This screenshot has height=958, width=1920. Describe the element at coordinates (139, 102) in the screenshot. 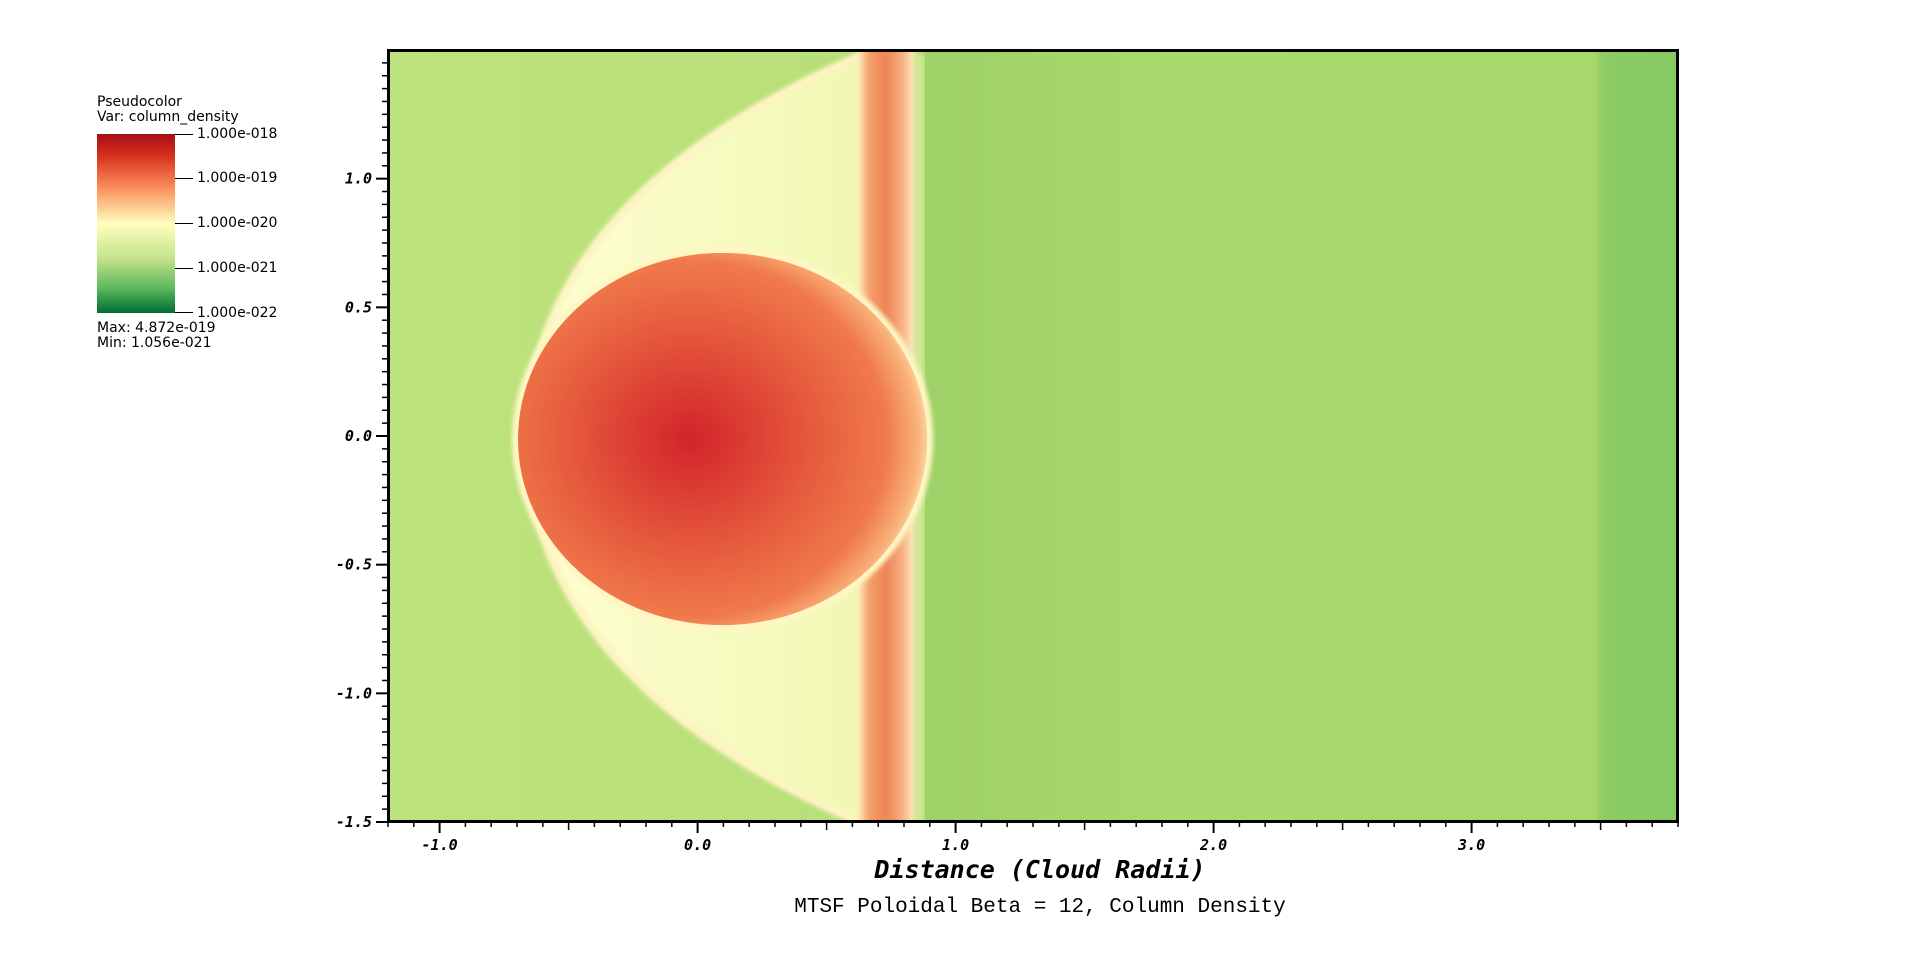

I see `legend-type-label: Pseudocolor` at that location.